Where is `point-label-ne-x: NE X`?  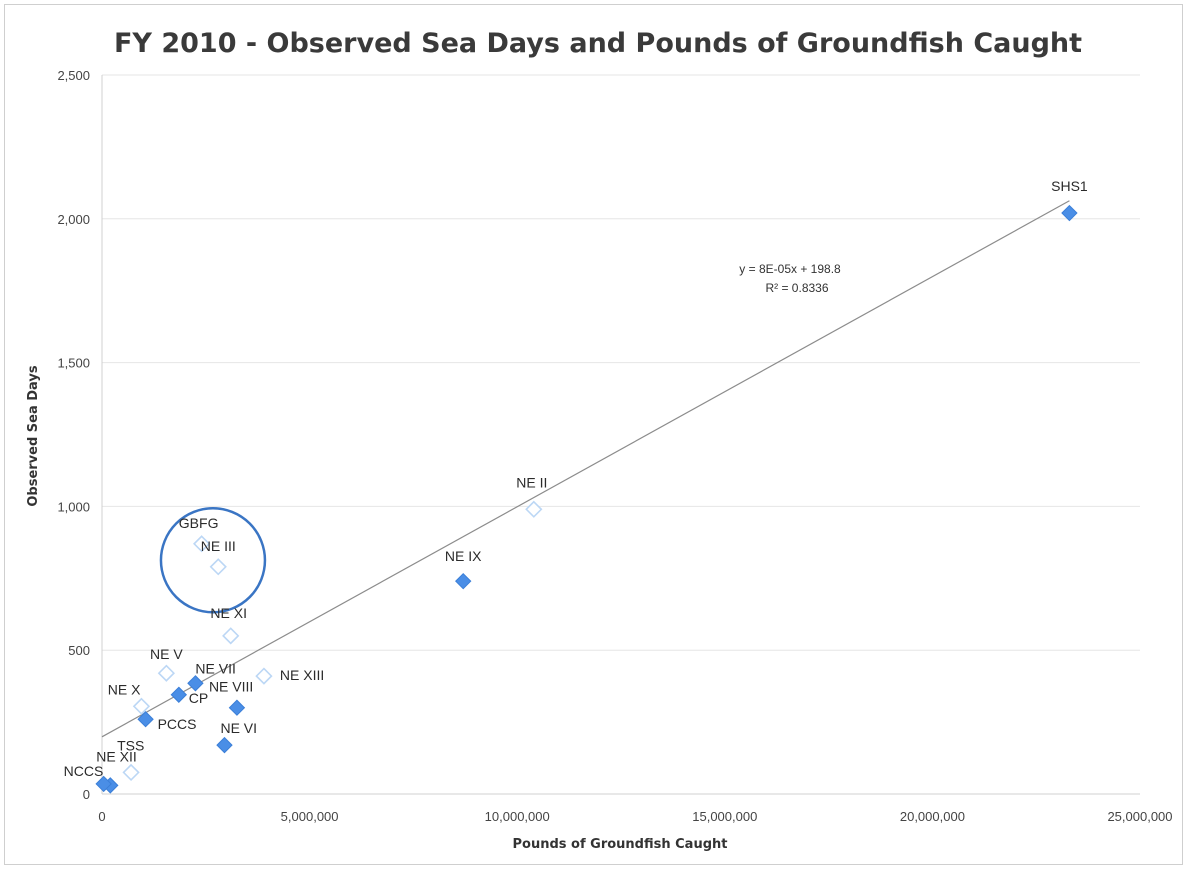
point-label-ne-x: NE X is located at coordinates (124, 689).